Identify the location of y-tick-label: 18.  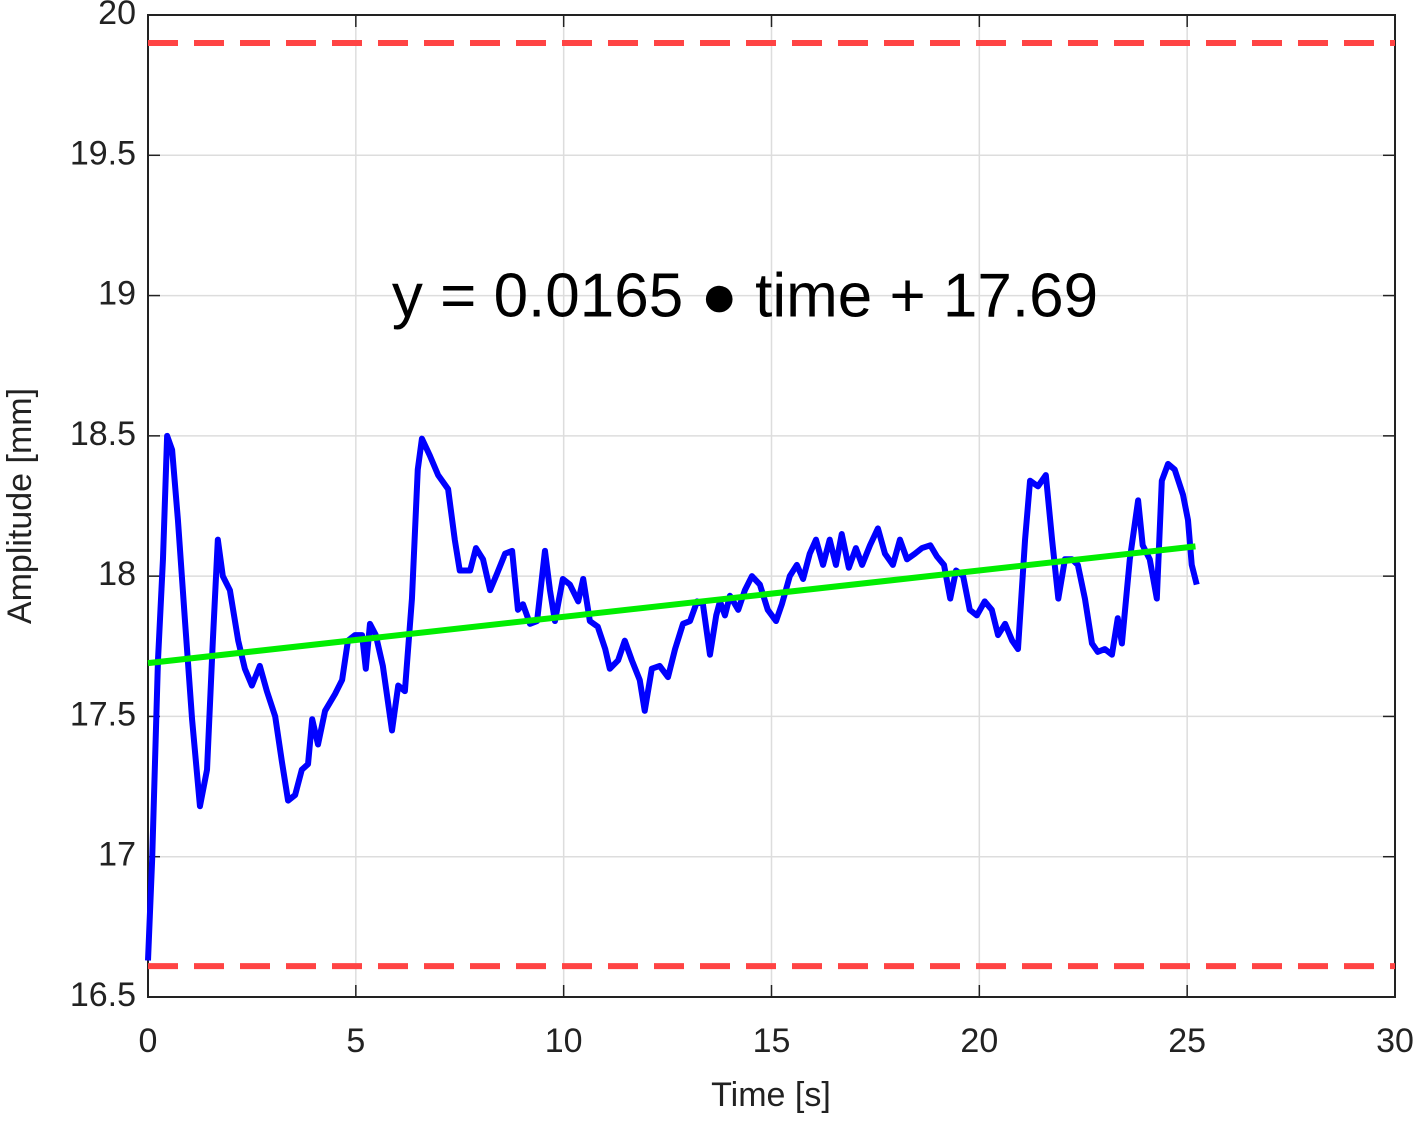
(117, 574).